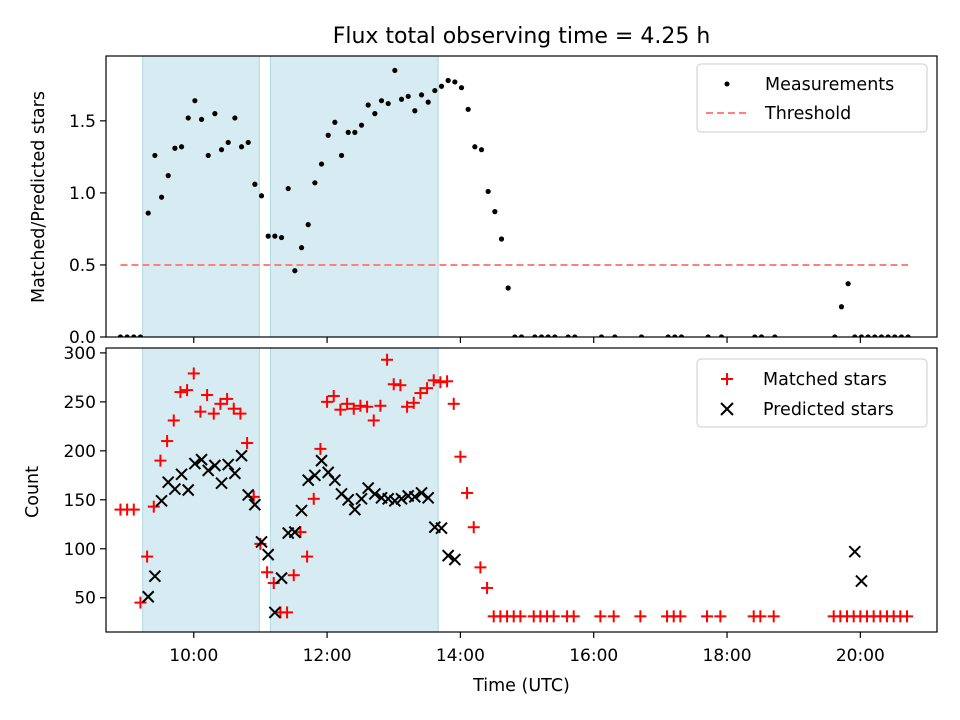 Image resolution: width=960 pixels, height=720 pixels. I want to click on top-x-axis, so click(527, 340).